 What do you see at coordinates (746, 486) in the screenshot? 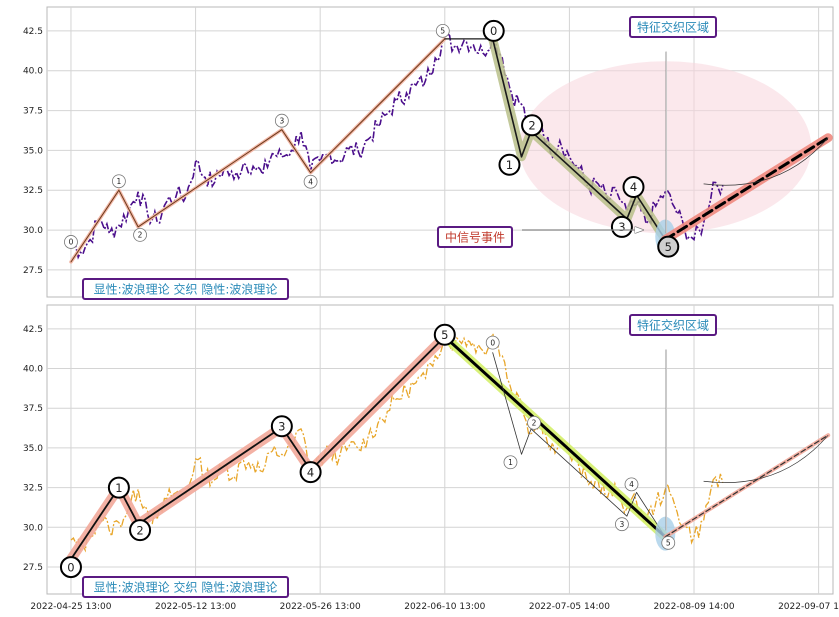
I see `projection-line` at bounding box center [746, 486].